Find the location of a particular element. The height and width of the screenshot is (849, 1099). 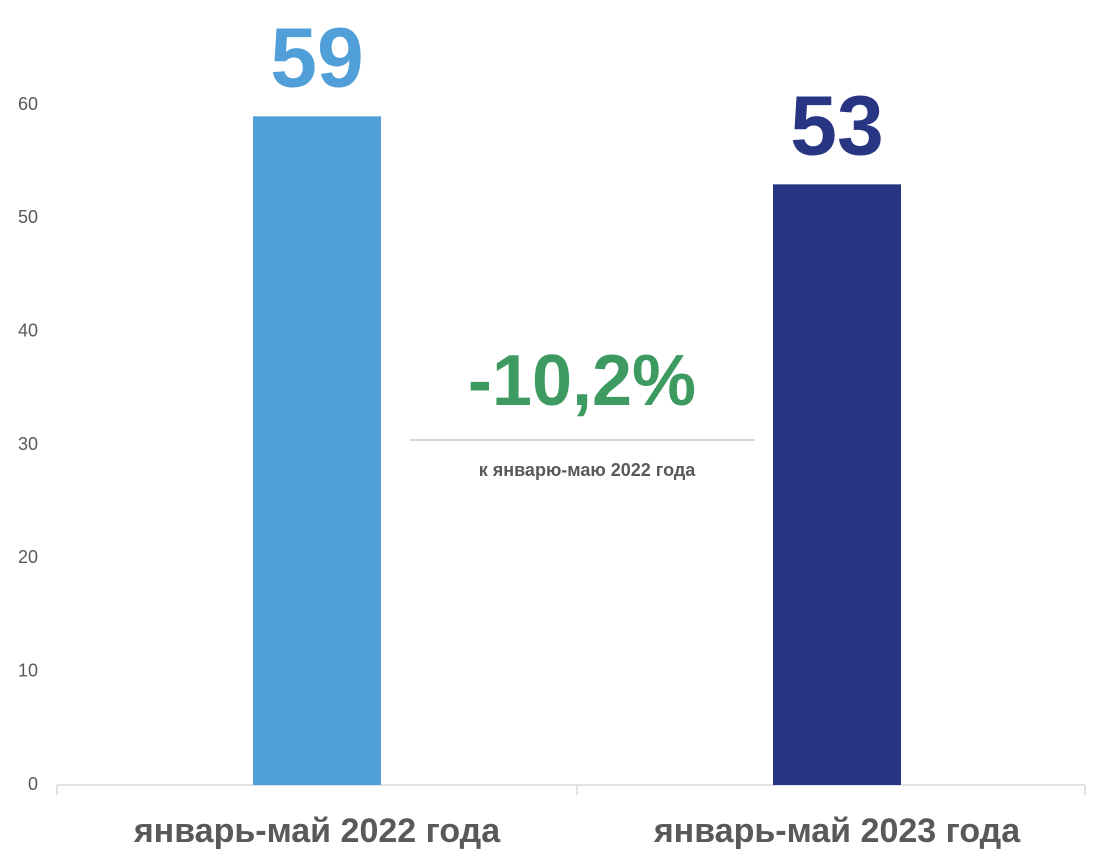

y-tick-label: 30 is located at coordinates (28, 444).